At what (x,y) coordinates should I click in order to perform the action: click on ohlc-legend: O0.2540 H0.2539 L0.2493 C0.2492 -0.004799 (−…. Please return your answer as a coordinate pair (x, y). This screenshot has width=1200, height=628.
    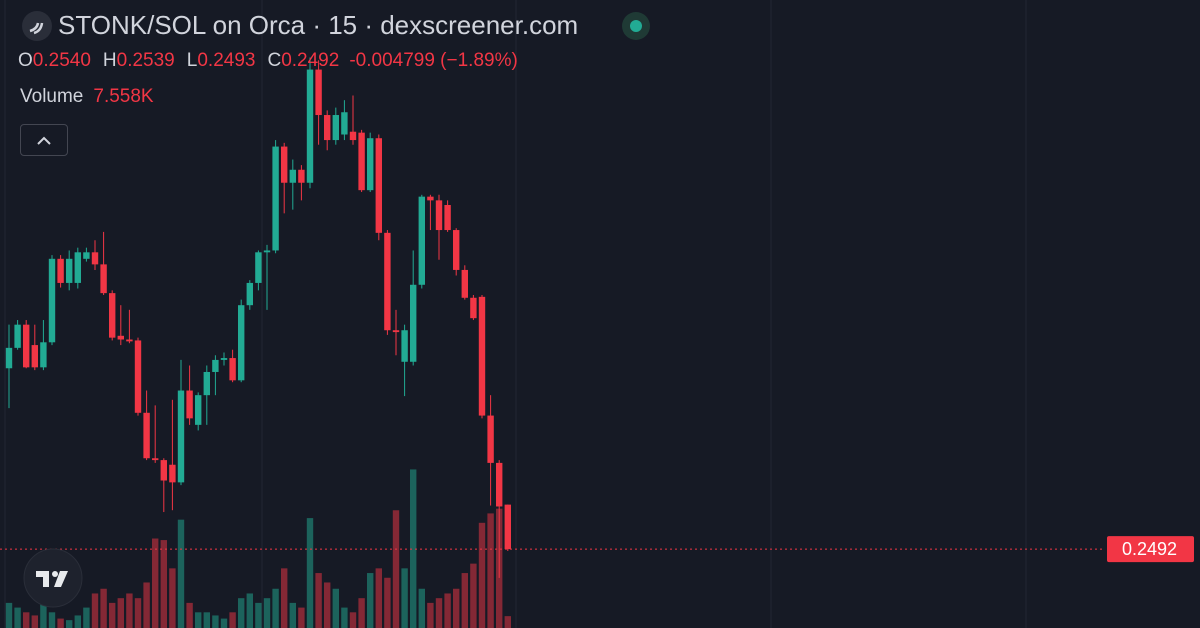
    Looking at the image, I should click on (268, 61).